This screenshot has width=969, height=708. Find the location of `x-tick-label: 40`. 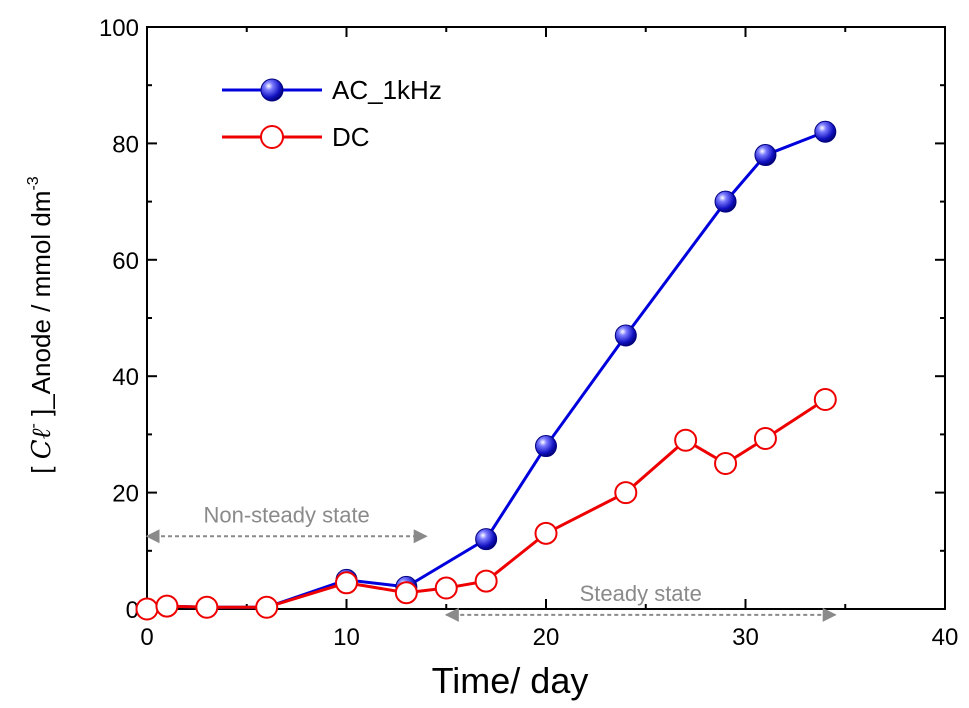

x-tick-label: 40 is located at coordinates (945, 637).